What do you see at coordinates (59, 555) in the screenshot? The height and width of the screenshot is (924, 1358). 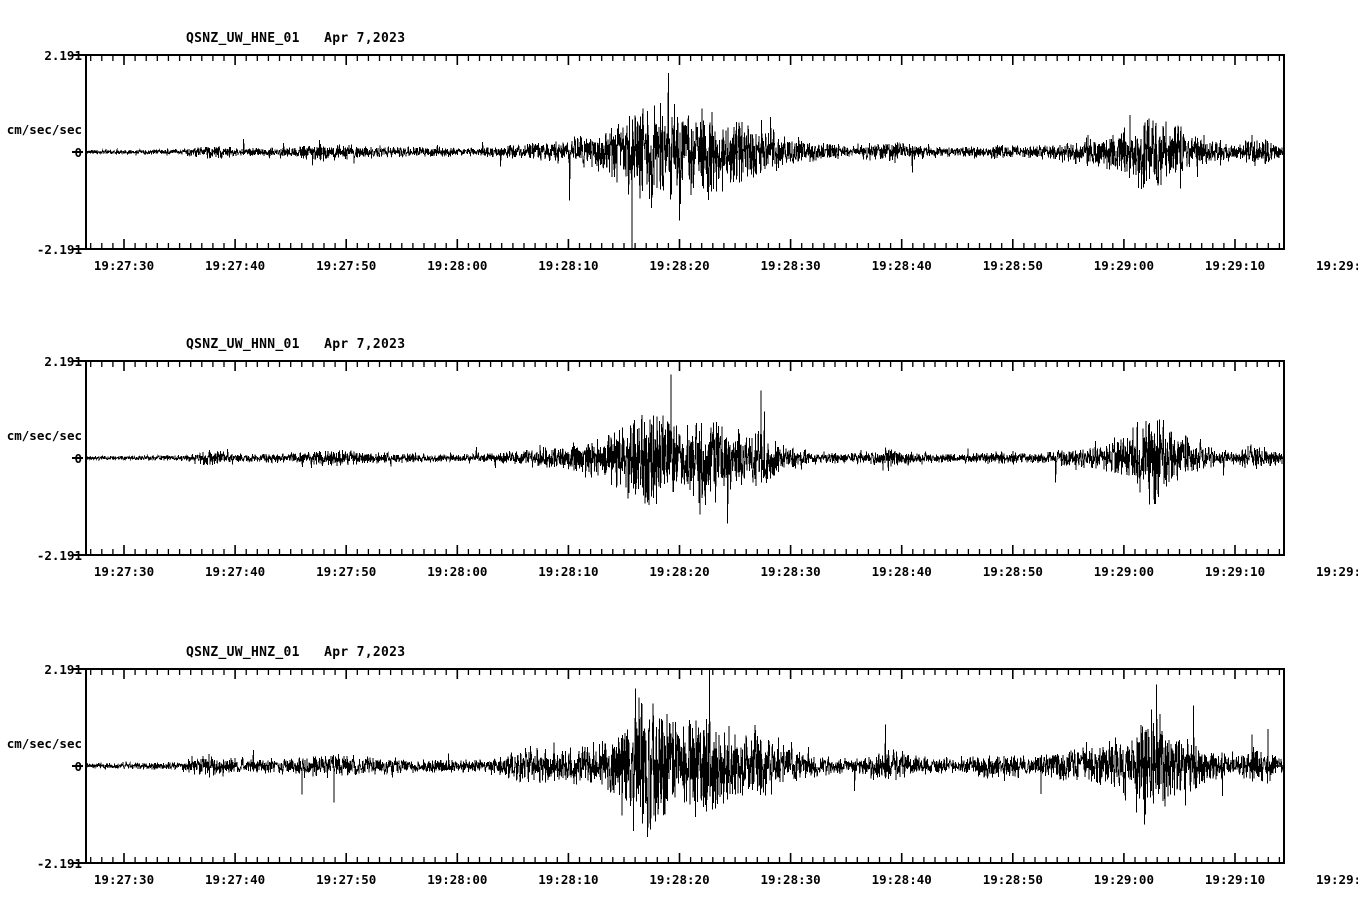 I see `y-tick-bottom-hnn: -2.191` at bounding box center [59, 555].